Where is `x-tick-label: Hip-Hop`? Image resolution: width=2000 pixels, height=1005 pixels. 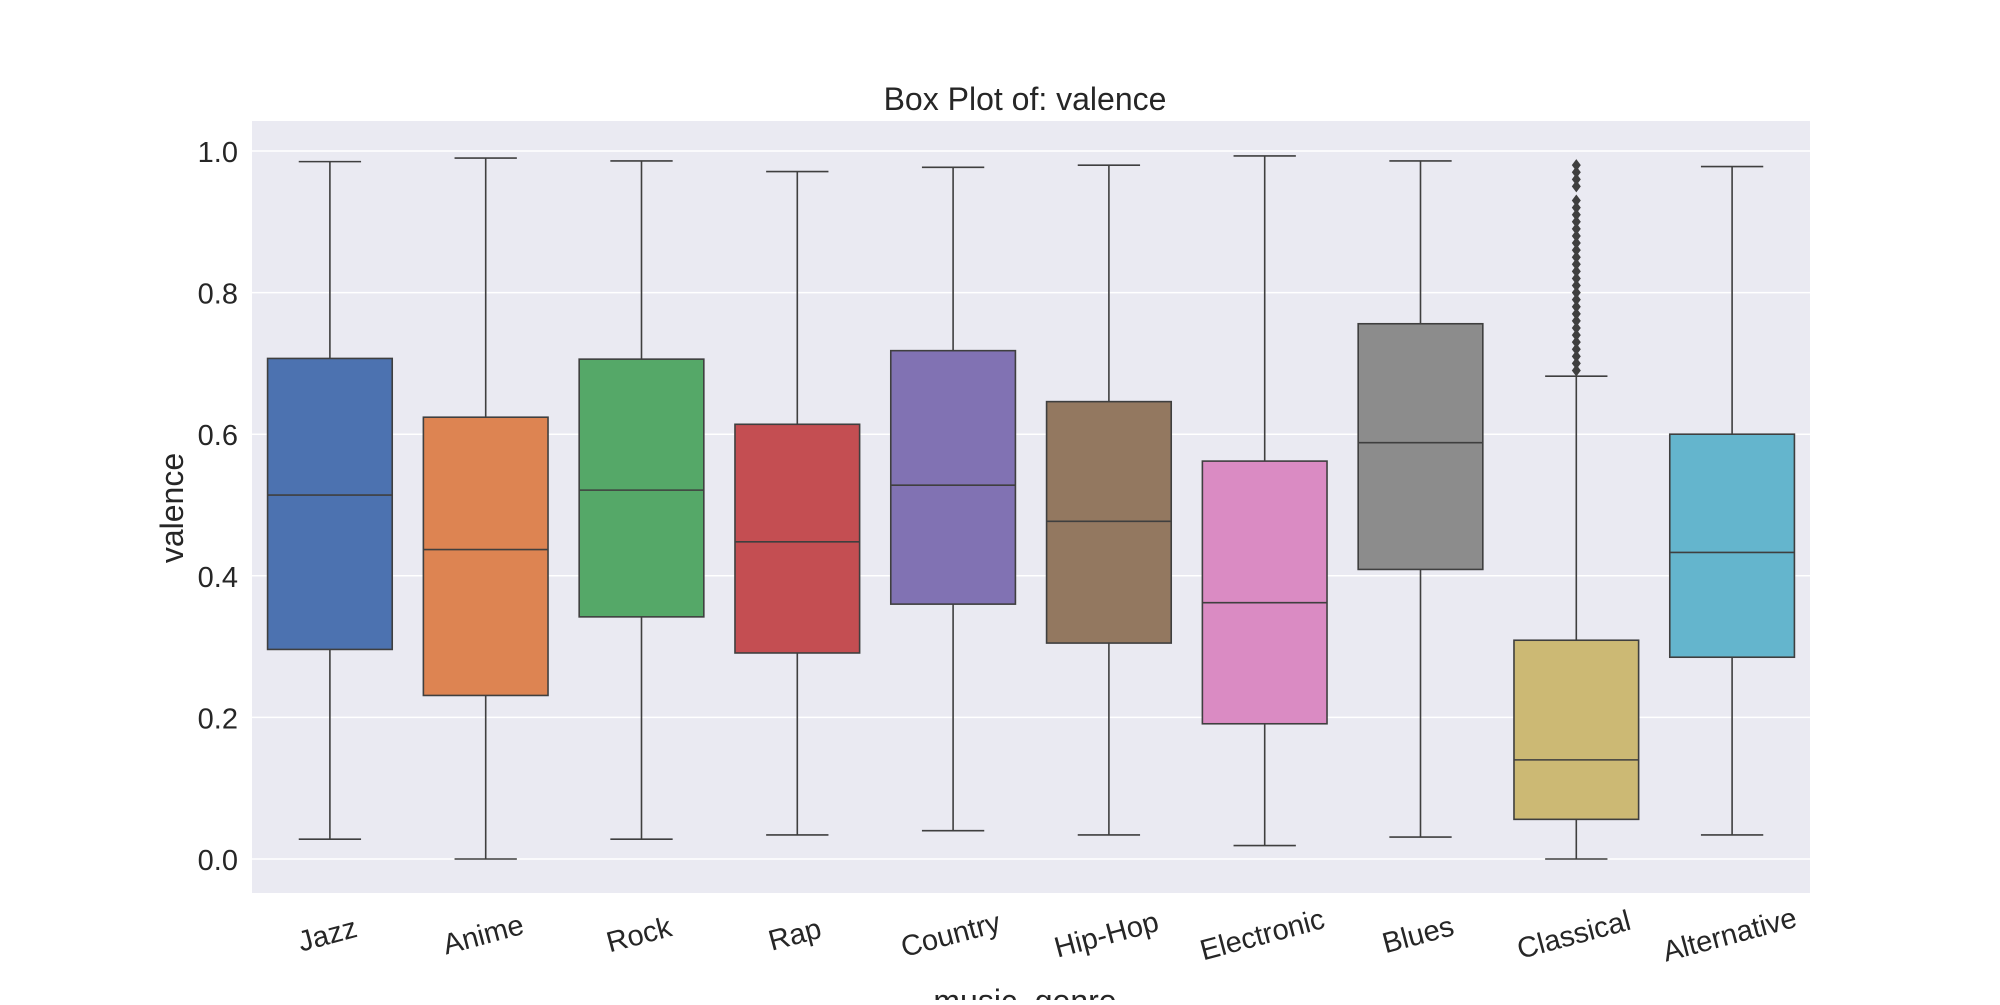
x-tick-label: Hip-Hop is located at coordinates (1106, 935).